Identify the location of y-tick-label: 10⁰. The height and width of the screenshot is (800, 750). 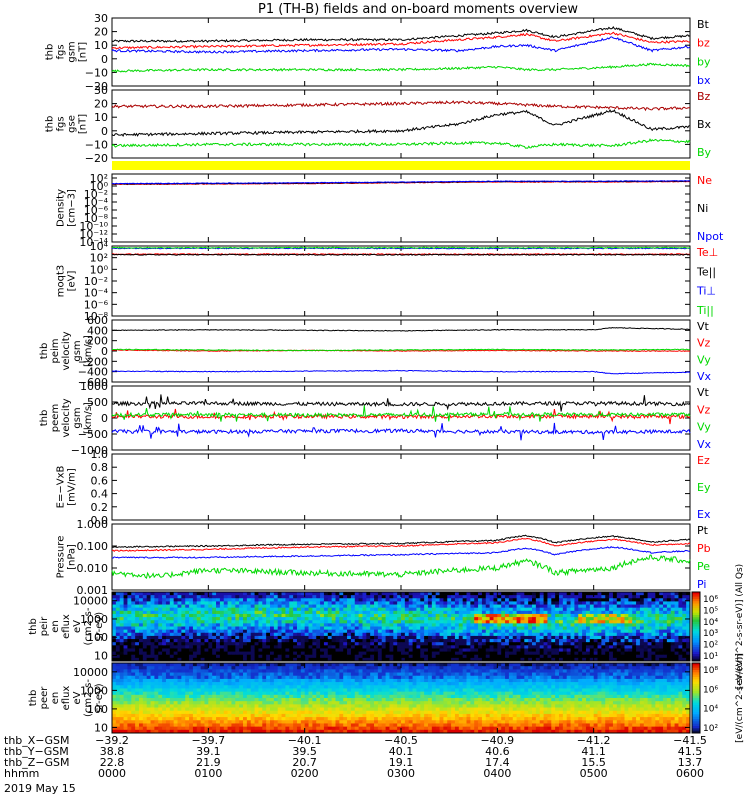
(99, 186).